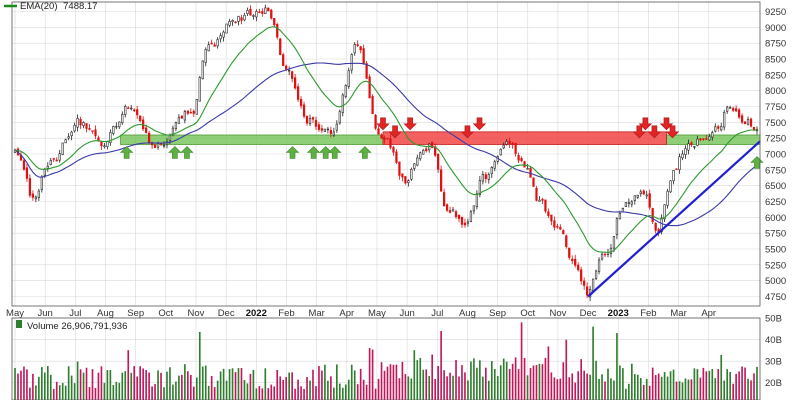 This screenshot has height=400, width=800. What do you see at coordinates (775, 28) in the screenshot?
I see `price-tick-label: 9000` at bounding box center [775, 28].